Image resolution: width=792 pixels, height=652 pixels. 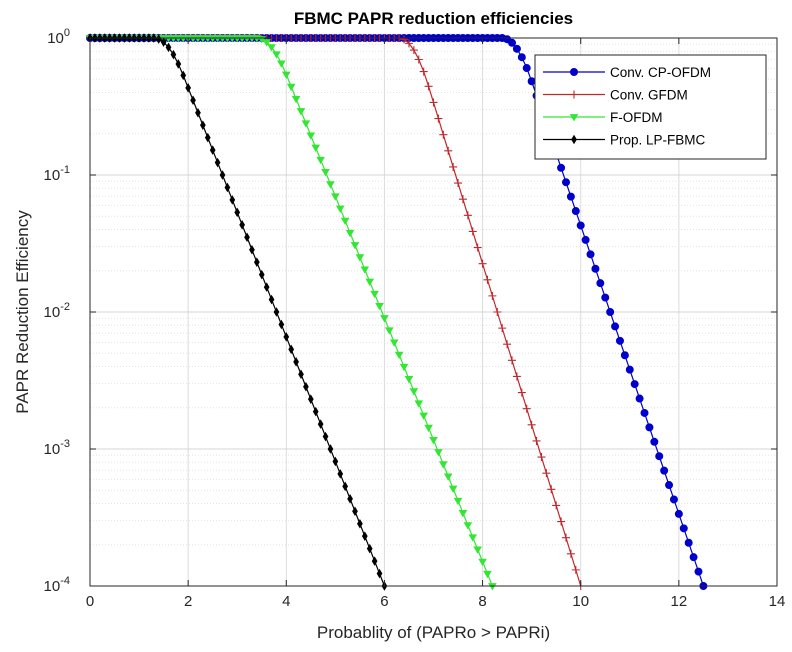 I want to click on legend-label: Prop. LP-FBMC, so click(x=658, y=140).